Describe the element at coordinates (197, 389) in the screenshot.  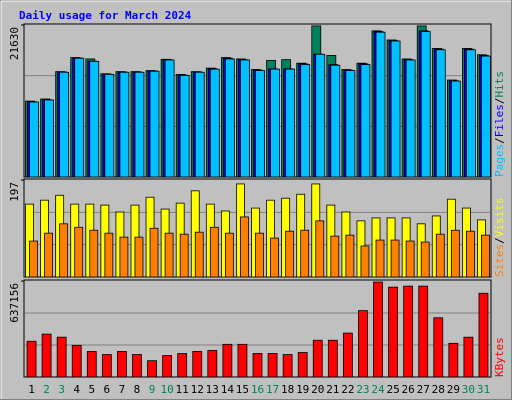
I see `x-tick-label: 12` at that location.